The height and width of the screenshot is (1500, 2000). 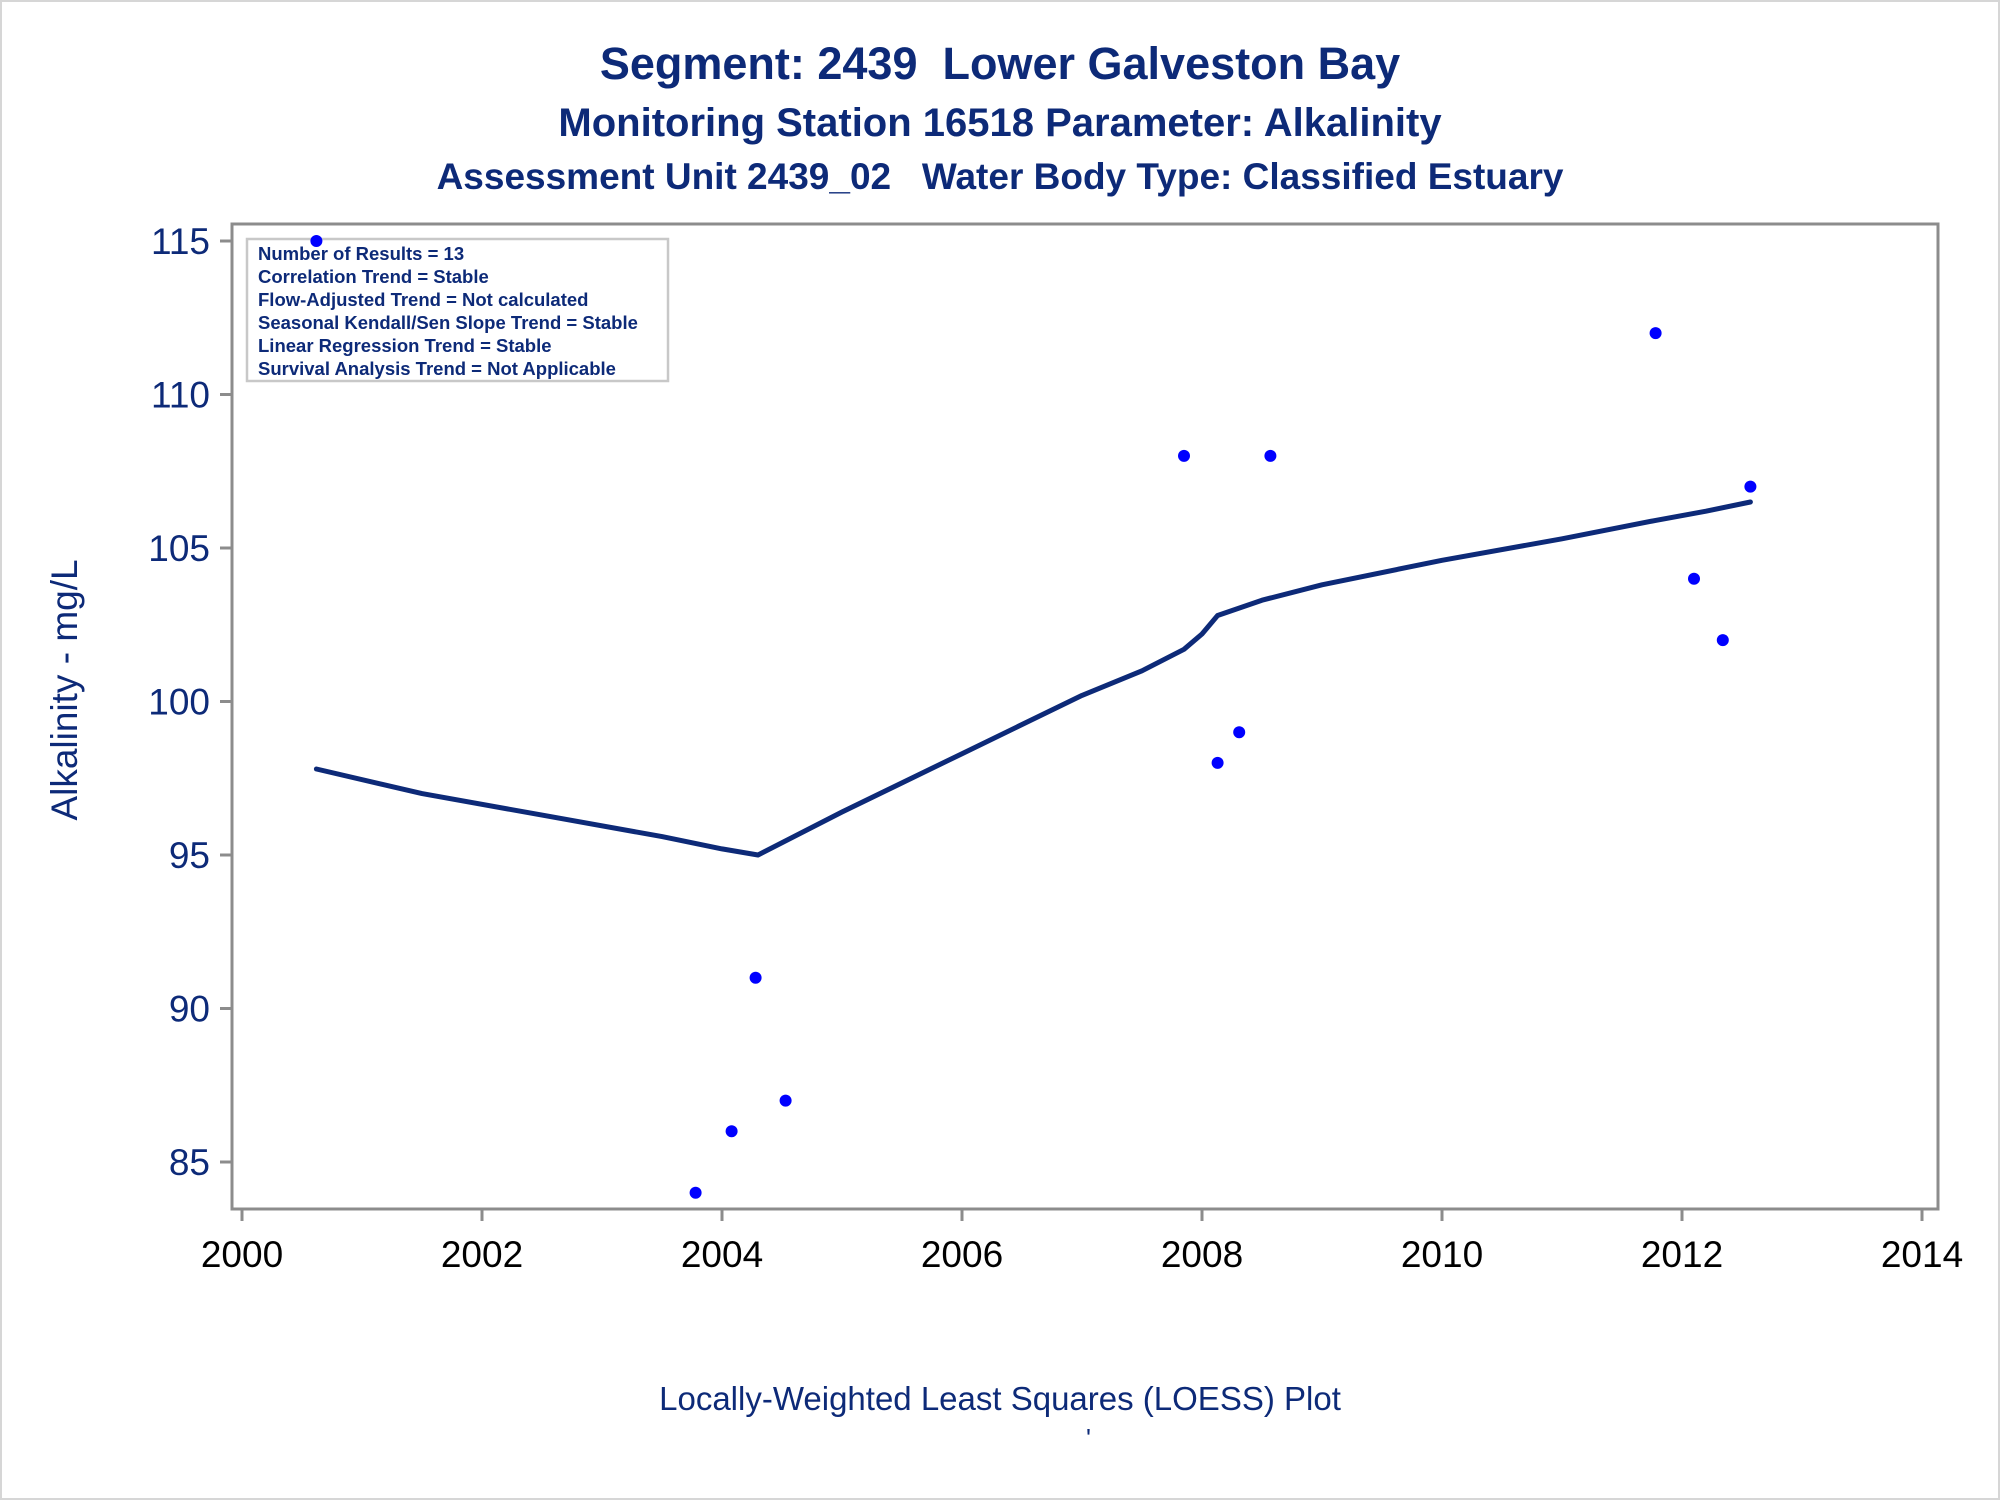 I want to click on y-tick-label: 90, so click(x=189, y=1009).